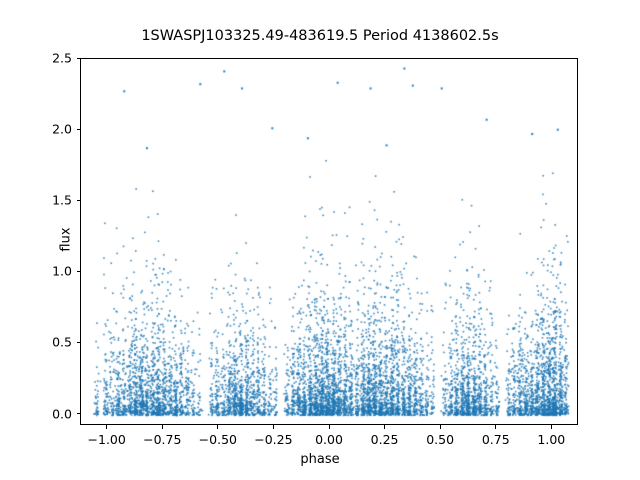 This screenshot has height=480, width=640. Describe the element at coordinates (62, 414) in the screenshot. I see `y-tick-label: 0.0` at that location.